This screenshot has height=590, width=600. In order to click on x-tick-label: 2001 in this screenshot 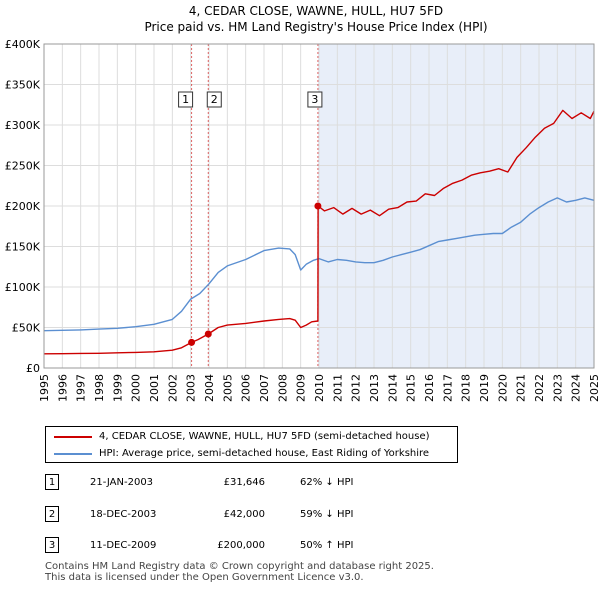, I will do `click(154, 388)`.